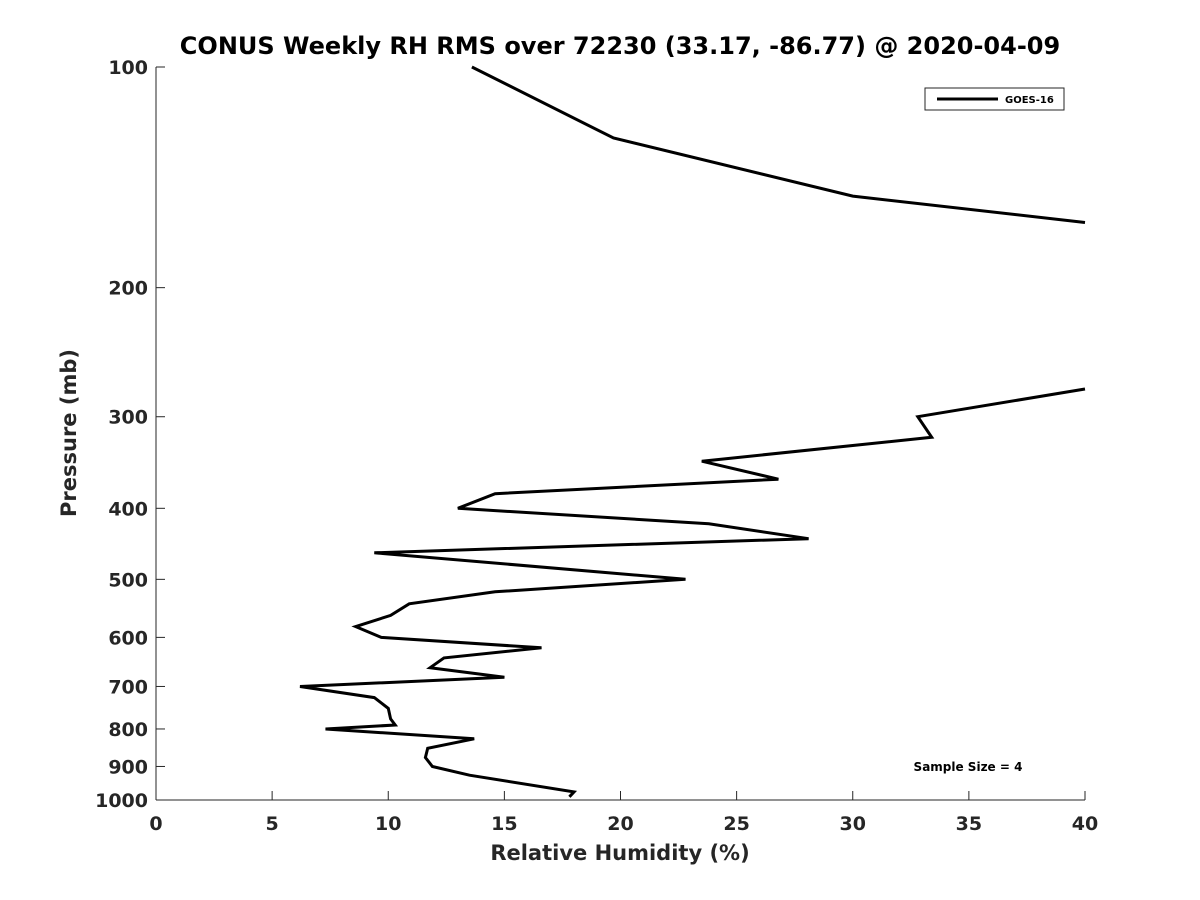 The image size is (1200, 900). Describe the element at coordinates (272, 824) in the screenshot. I see `x-tick-label: 5` at that location.